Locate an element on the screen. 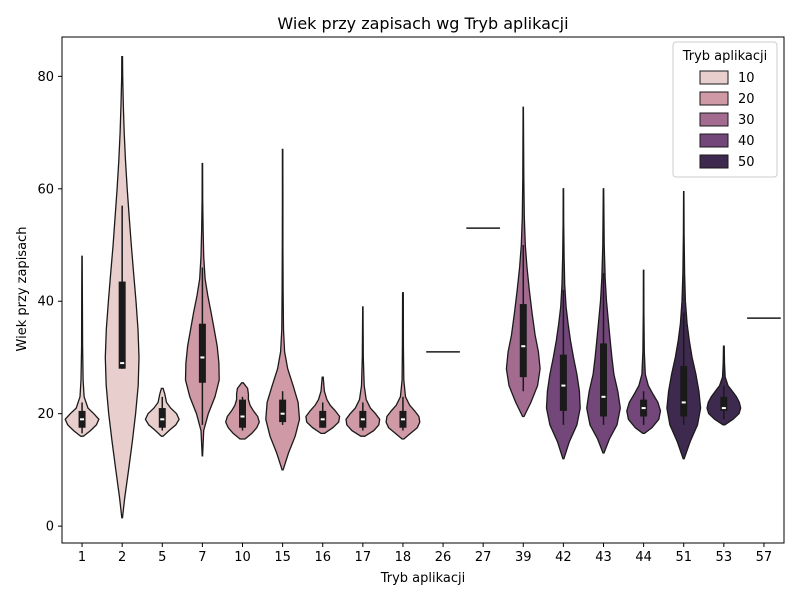 The image size is (800, 604). x-tick-label-42: 42 is located at coordinates (563, 557).